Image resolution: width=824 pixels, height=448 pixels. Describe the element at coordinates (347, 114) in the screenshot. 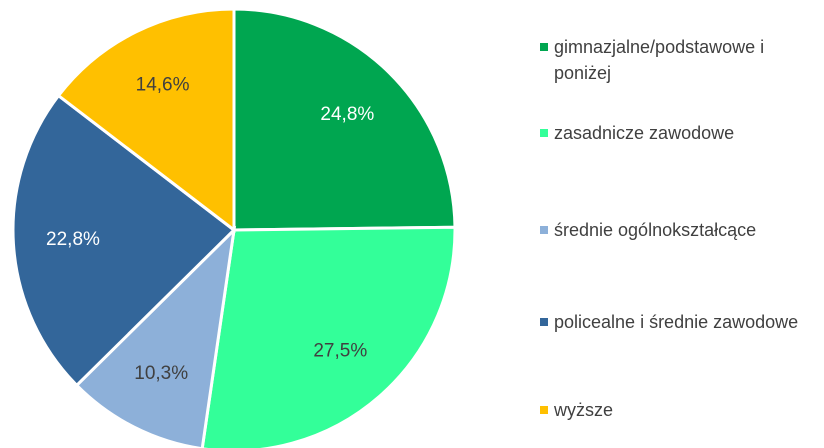

I see `data-label: 24,8%` at that location.